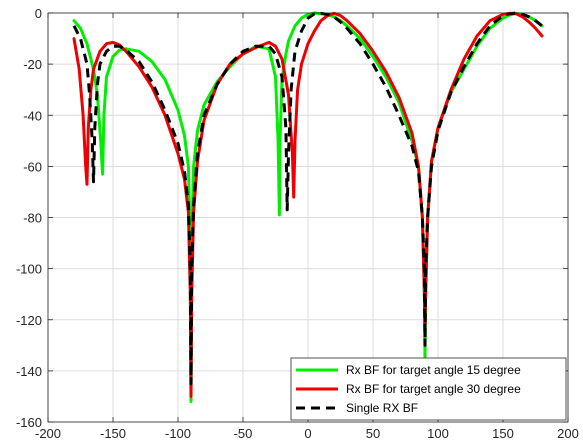 The image size is (583, 448). I want to click on y-tick-label: -120, so click(29, 320).